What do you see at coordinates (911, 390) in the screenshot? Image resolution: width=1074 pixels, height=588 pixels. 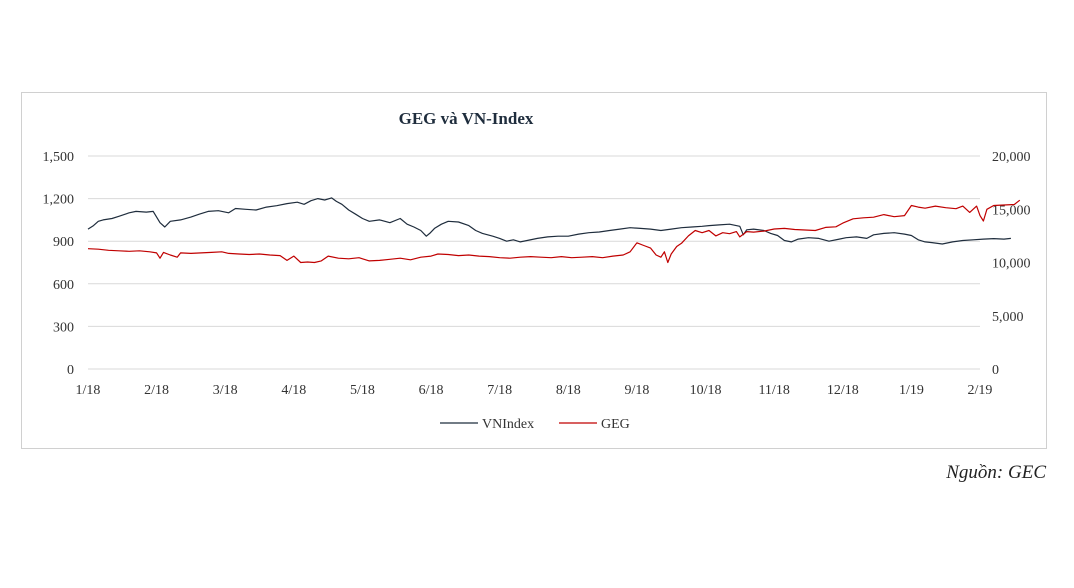 I see `x-tick-label: 1/19` at bounding box center [911, 390].